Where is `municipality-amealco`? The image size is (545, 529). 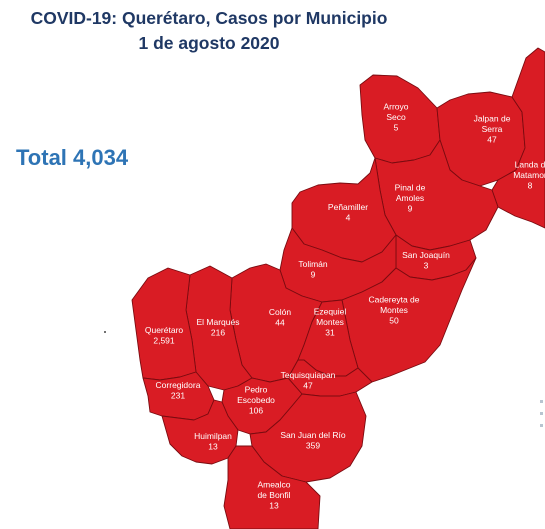 municipality-amealco is located at coordinates (272, 487).